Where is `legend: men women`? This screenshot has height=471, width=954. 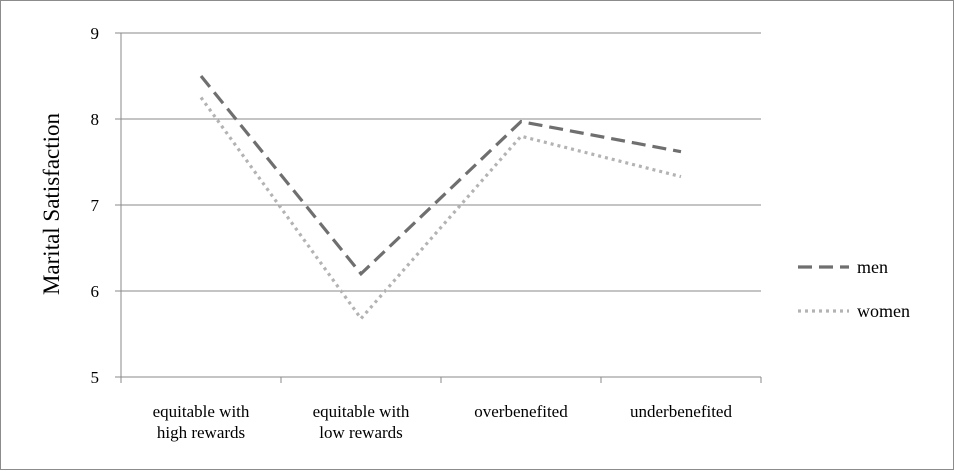
legend: men women is located at coordinates (854, 289).